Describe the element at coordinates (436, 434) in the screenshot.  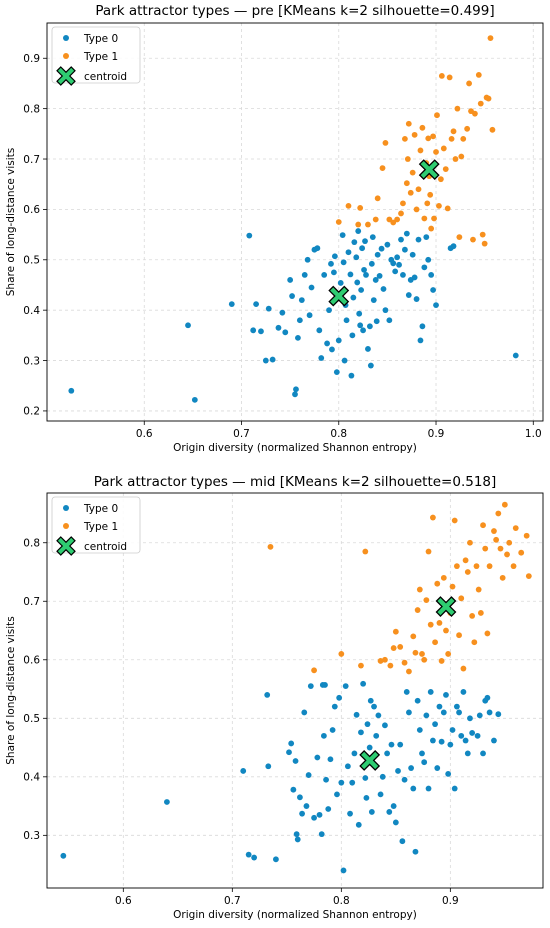
I see `chart-0-x-tick-label: 0.9` at that location.